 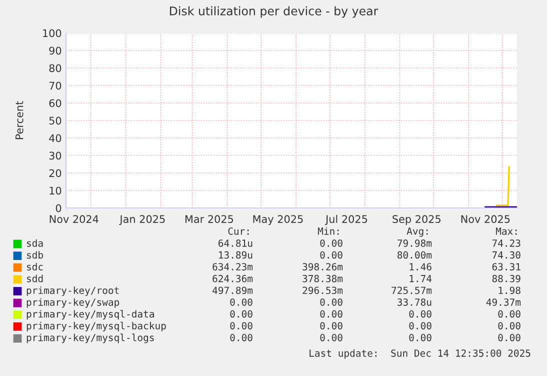 What do you see at coordinates (20, 120) in the screenshot?
I see `y-axis-title: Percent` at bounding box center [20, 120].